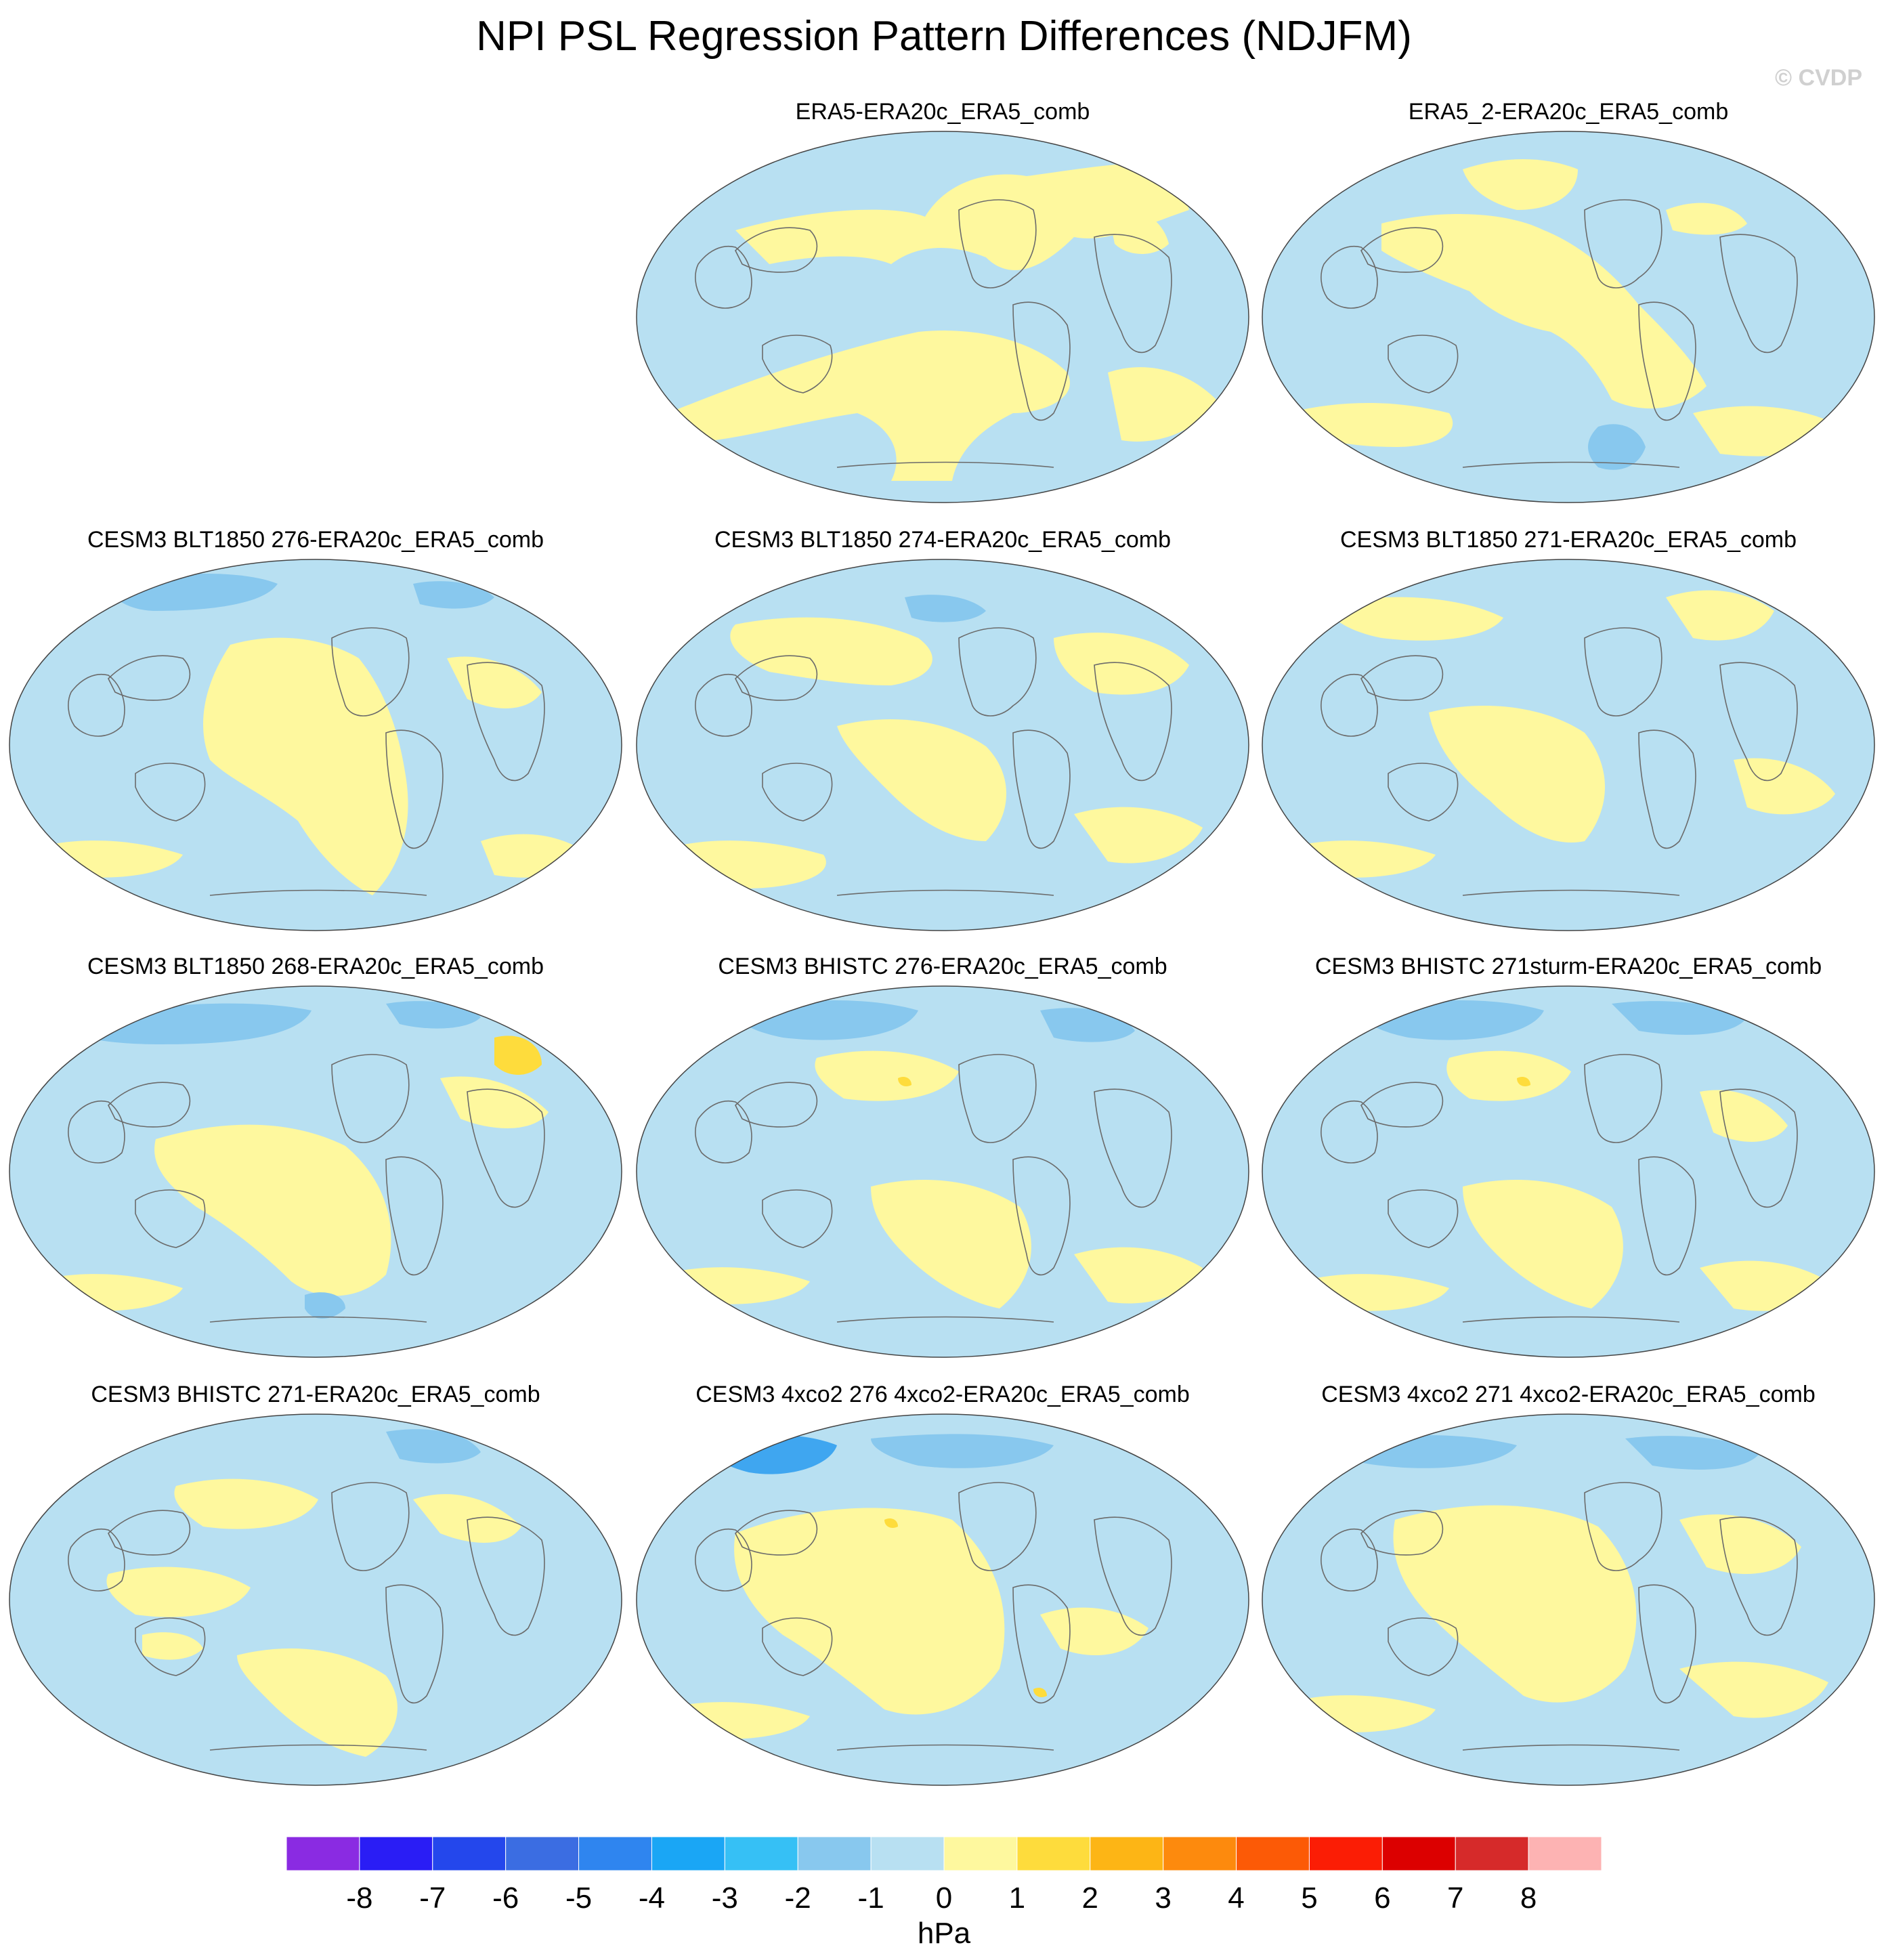  Describe the element at coordinates (944, 1901) in the screenshot. I see `colorbar-labels: -8 -7 -6 -5 -4 -3 -2 -1 0 1 2 3 4 5 6 7 8` at that location.